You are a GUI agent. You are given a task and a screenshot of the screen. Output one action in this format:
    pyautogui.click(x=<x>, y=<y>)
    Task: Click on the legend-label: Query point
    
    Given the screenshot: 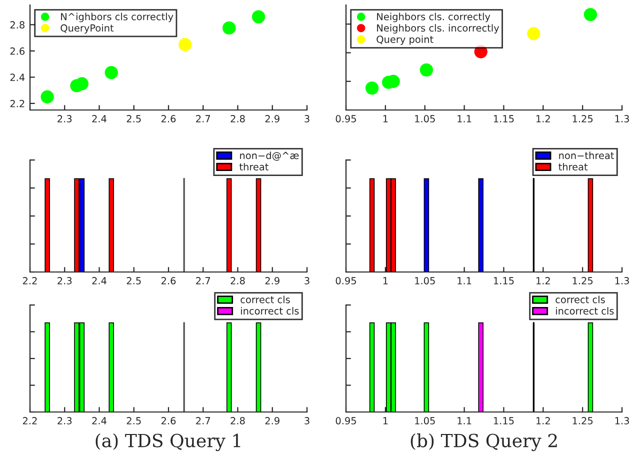 What is the action you would take?
    pyautogui.click(x=405, y=40)
    